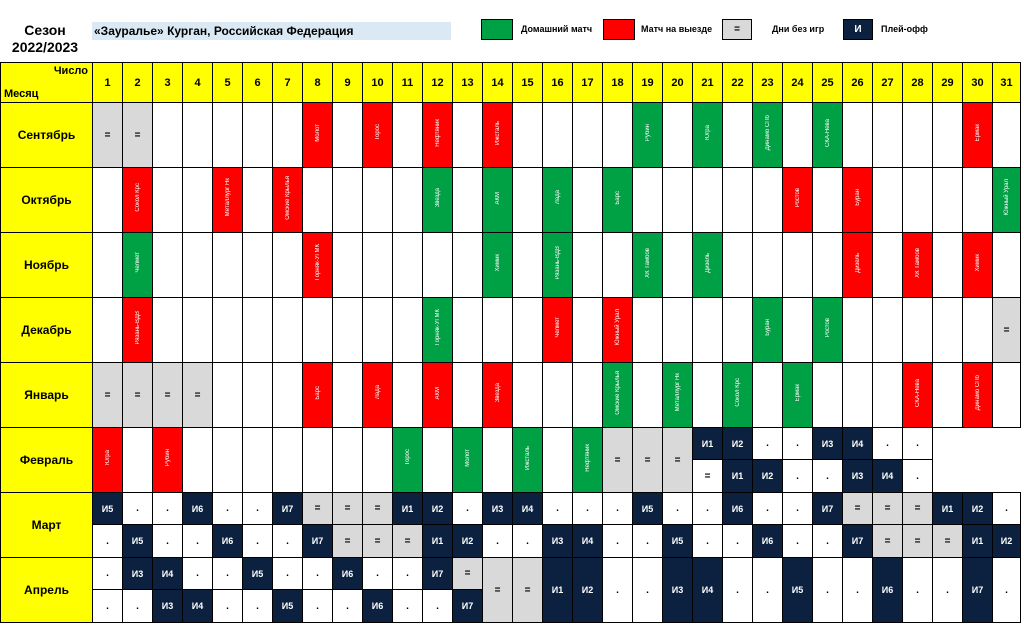  What do you see at coordinates (767, 132) in the screenshot?
I see `opponent-name: Динамо СПб` at bounding box center [767, 132].